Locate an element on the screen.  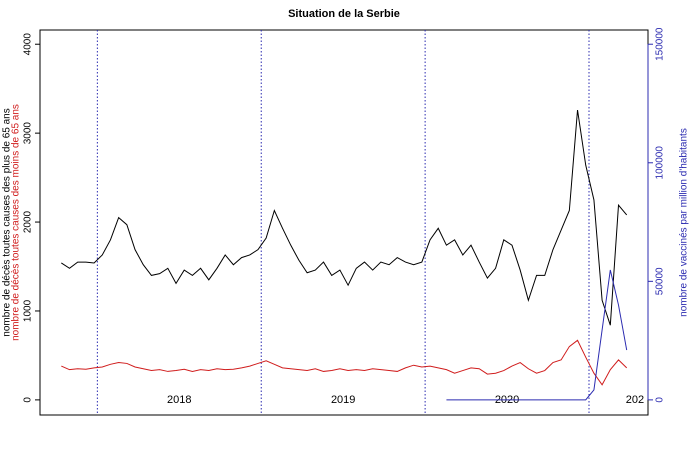
y-tick-label: 0 is located at coordinates (28, 400).